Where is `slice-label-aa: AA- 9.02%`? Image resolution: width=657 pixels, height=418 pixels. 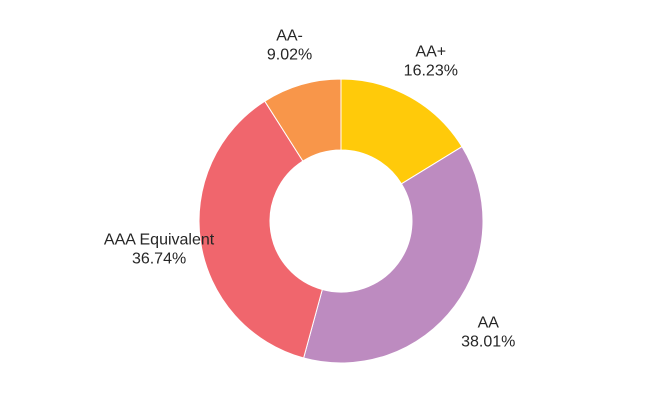
slice-label-aa: AA- 9.02% is located at coordinates (289, 45).